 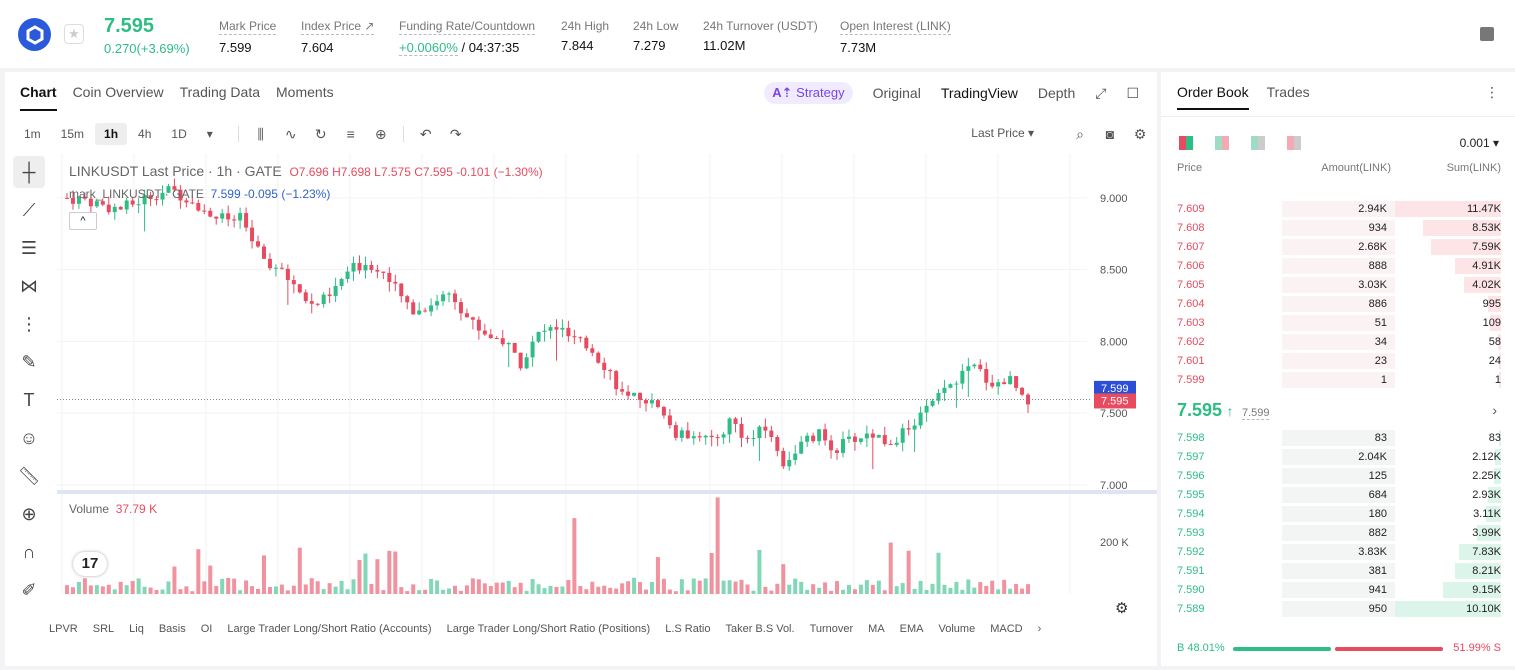 I want to click on bid-row: 7.596 125 2.25K, so click(x=1339, y=476).